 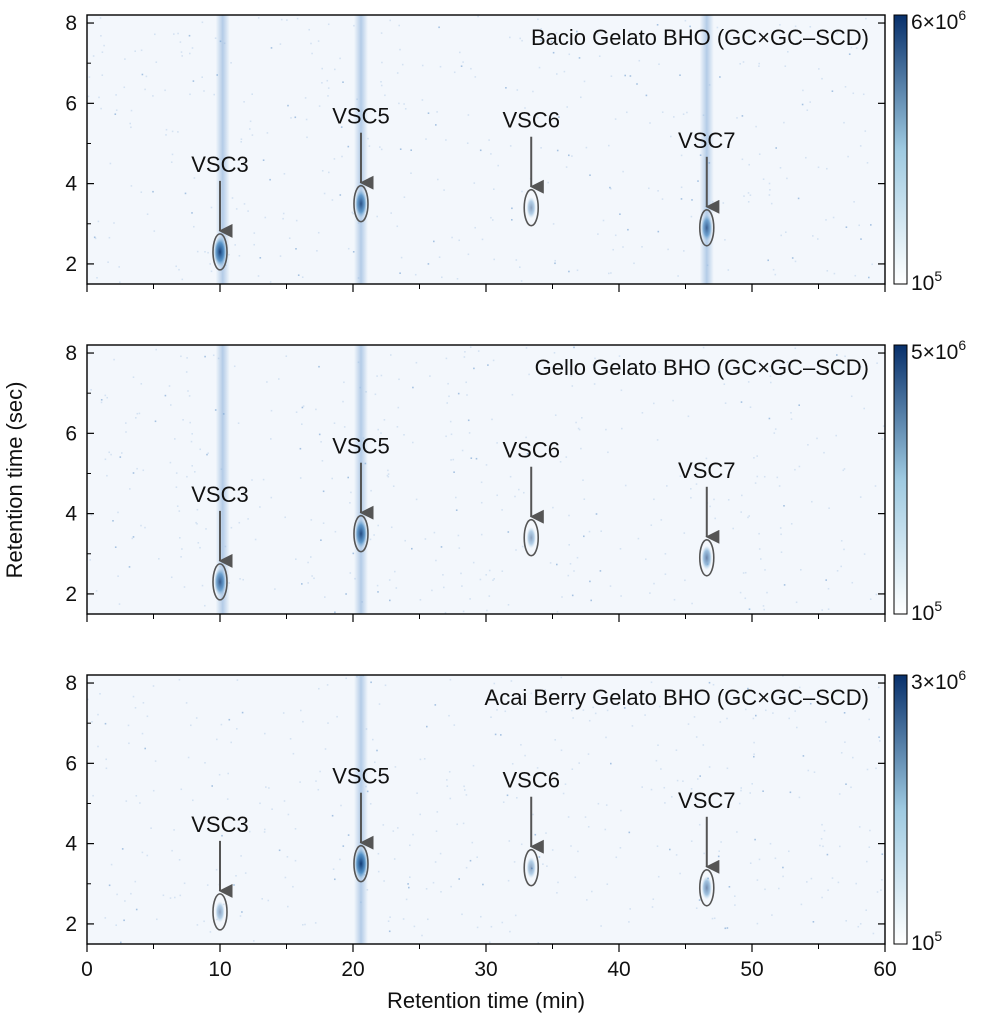 I want to click on panel-title: Gello Gelato BHO (GC×GC–SCD), so click(x=702, y=367).